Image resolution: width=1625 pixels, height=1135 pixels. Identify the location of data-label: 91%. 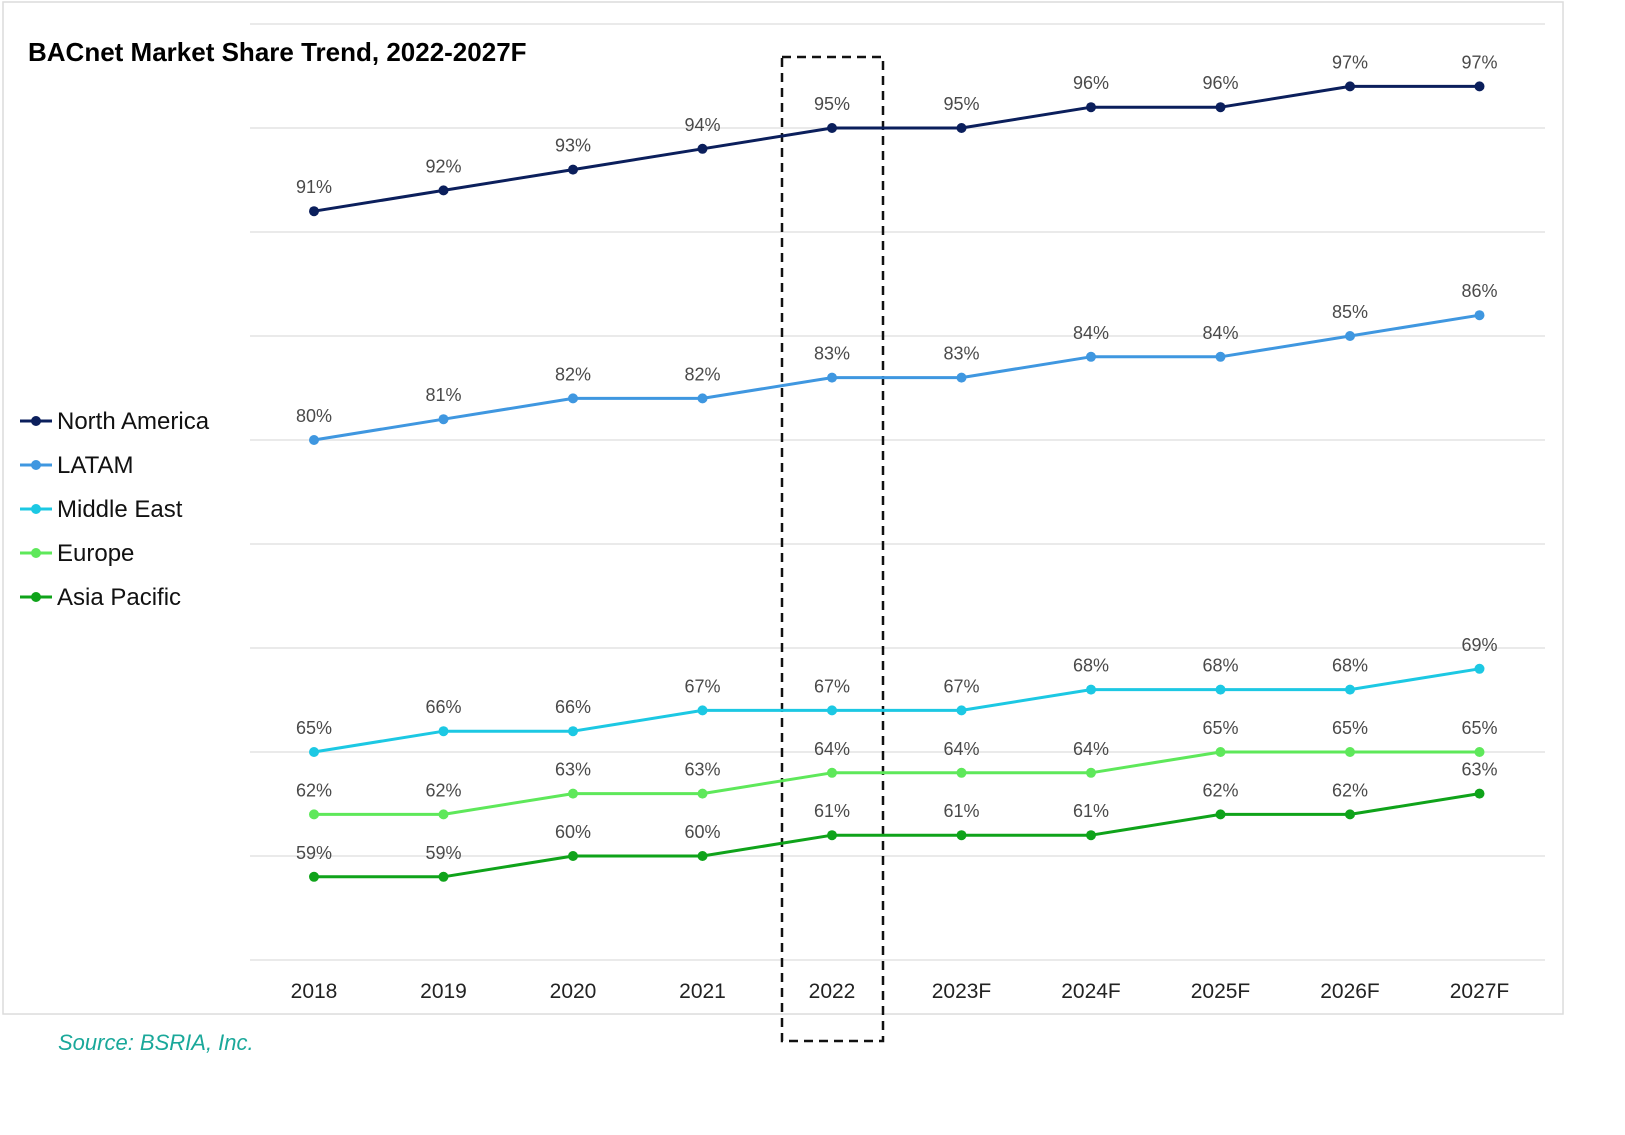
(314, 187).